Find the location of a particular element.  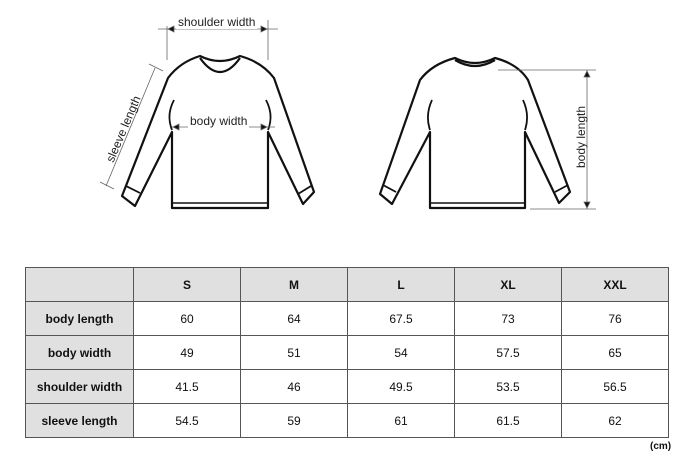

row-label: body width is located at coordinates (79, 352).